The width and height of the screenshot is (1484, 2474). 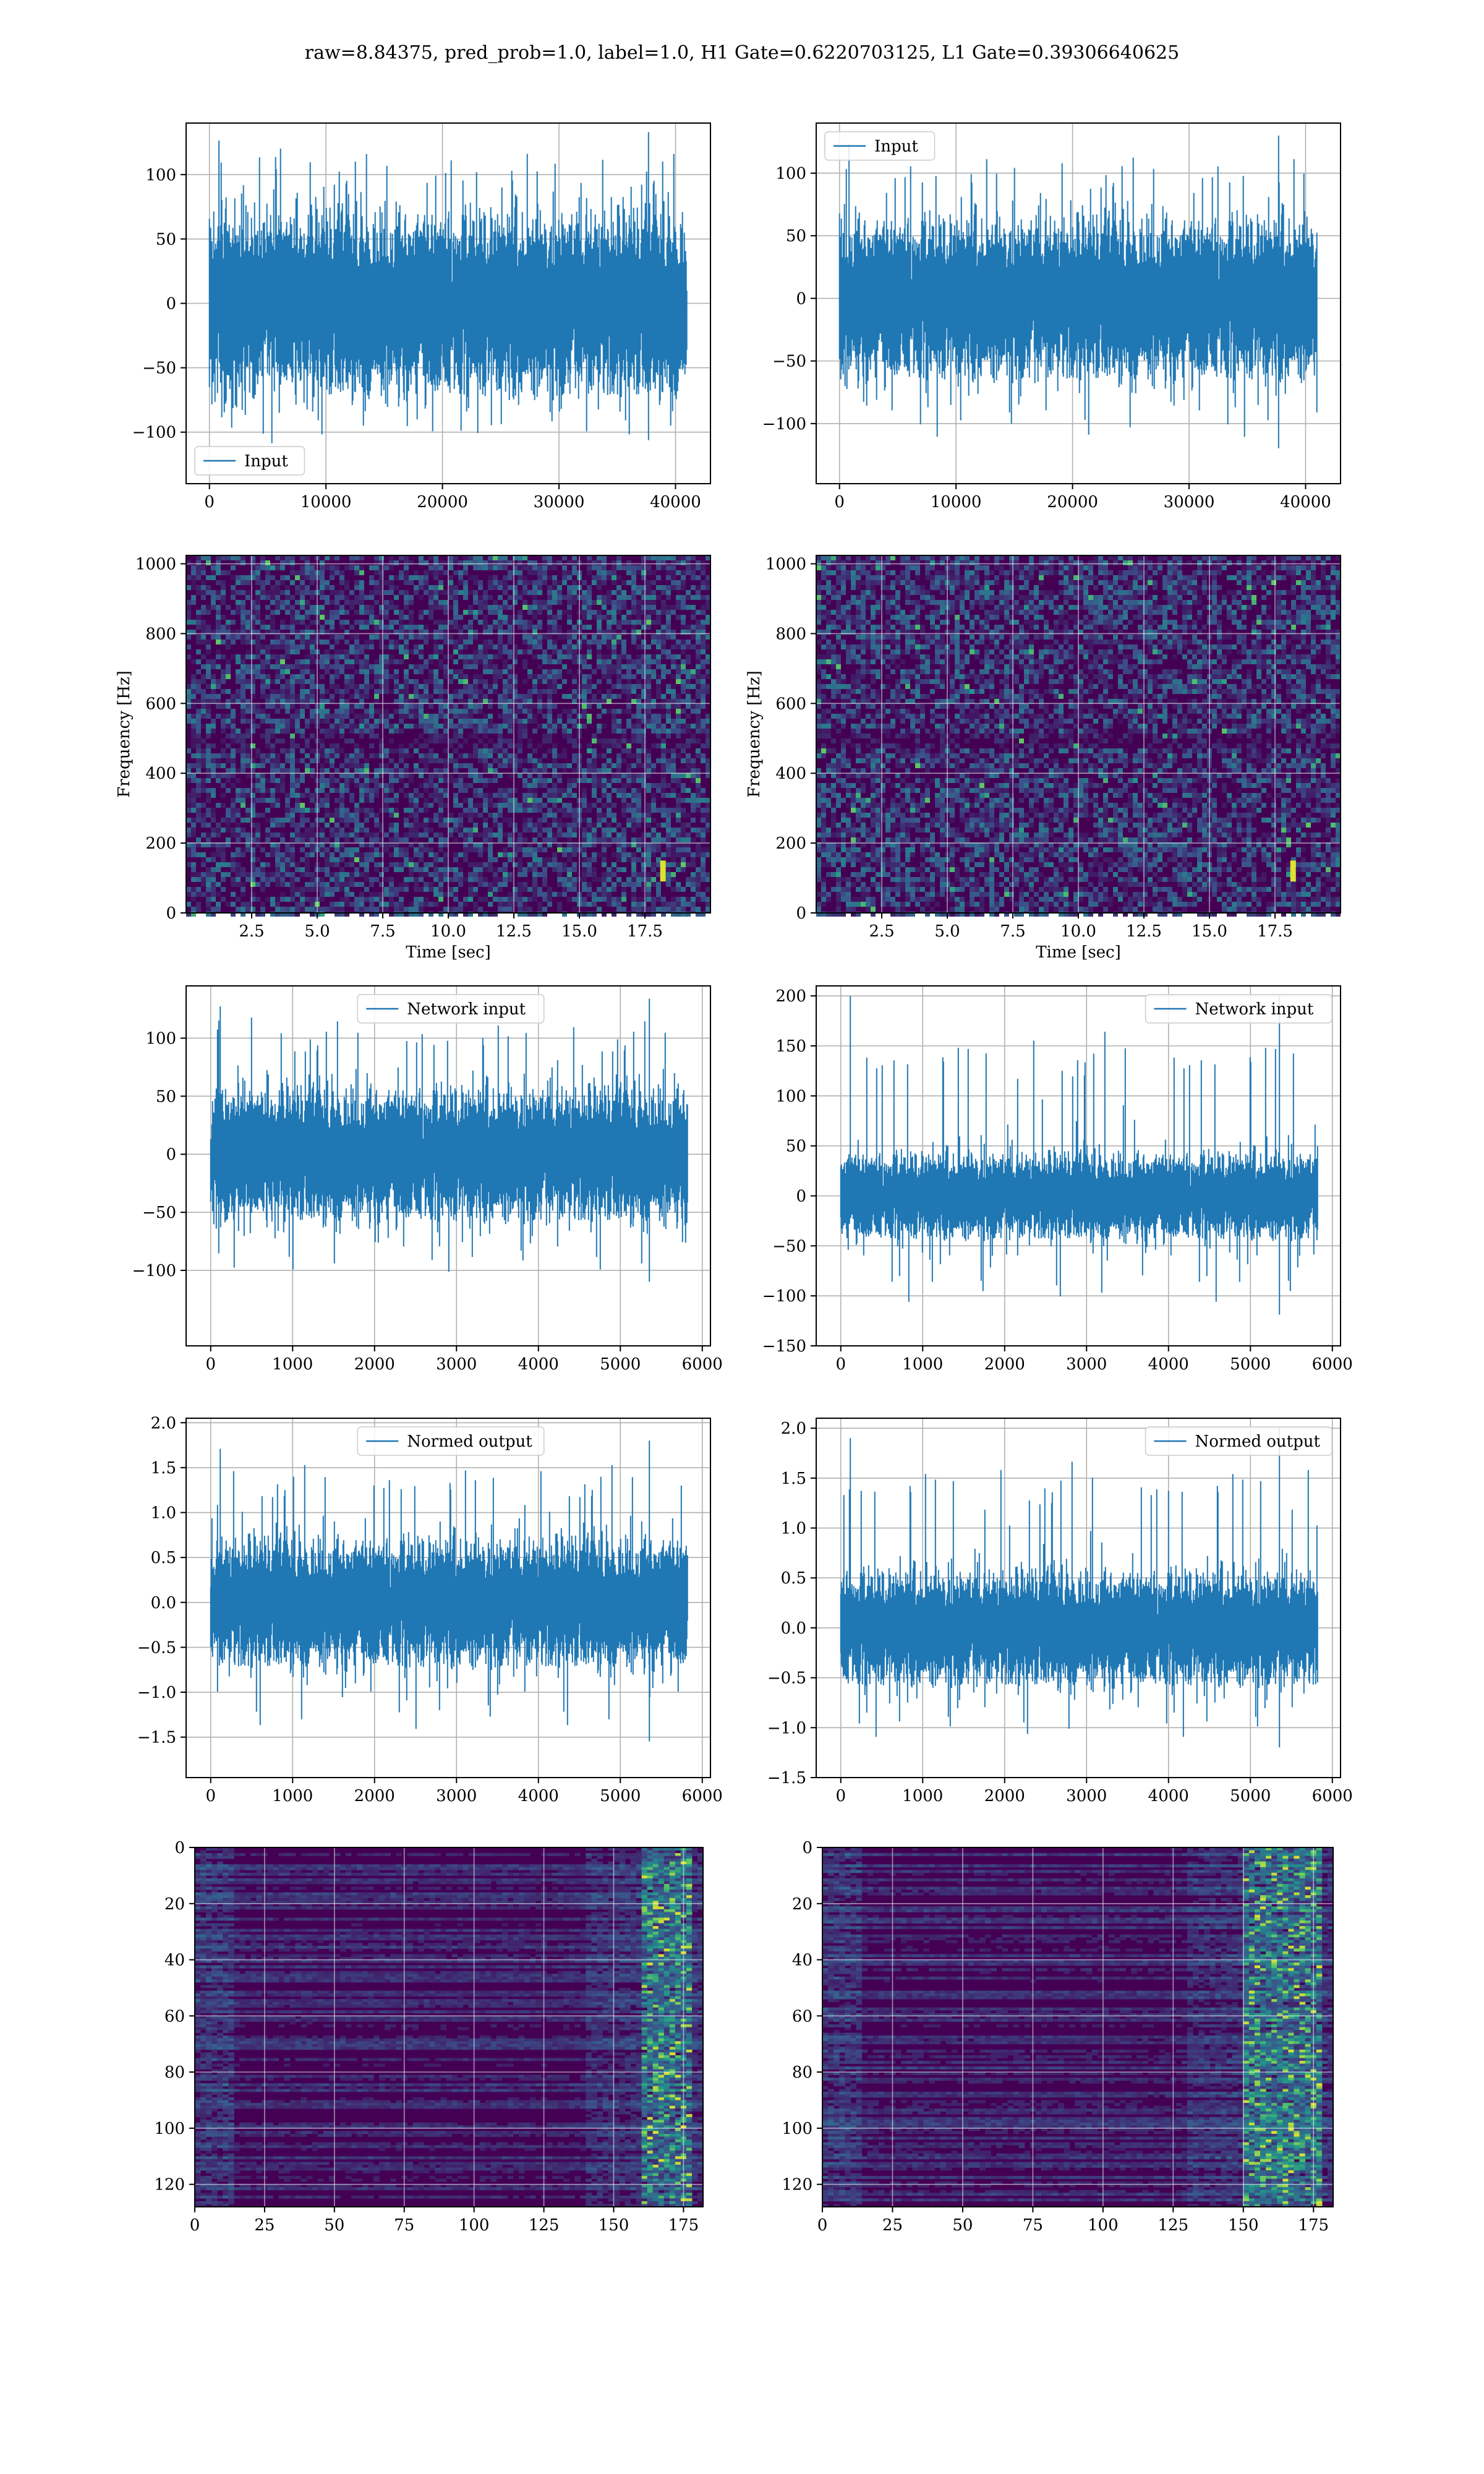 I want to click on x-tick-label: 30000, so click(x=1189, y=502).